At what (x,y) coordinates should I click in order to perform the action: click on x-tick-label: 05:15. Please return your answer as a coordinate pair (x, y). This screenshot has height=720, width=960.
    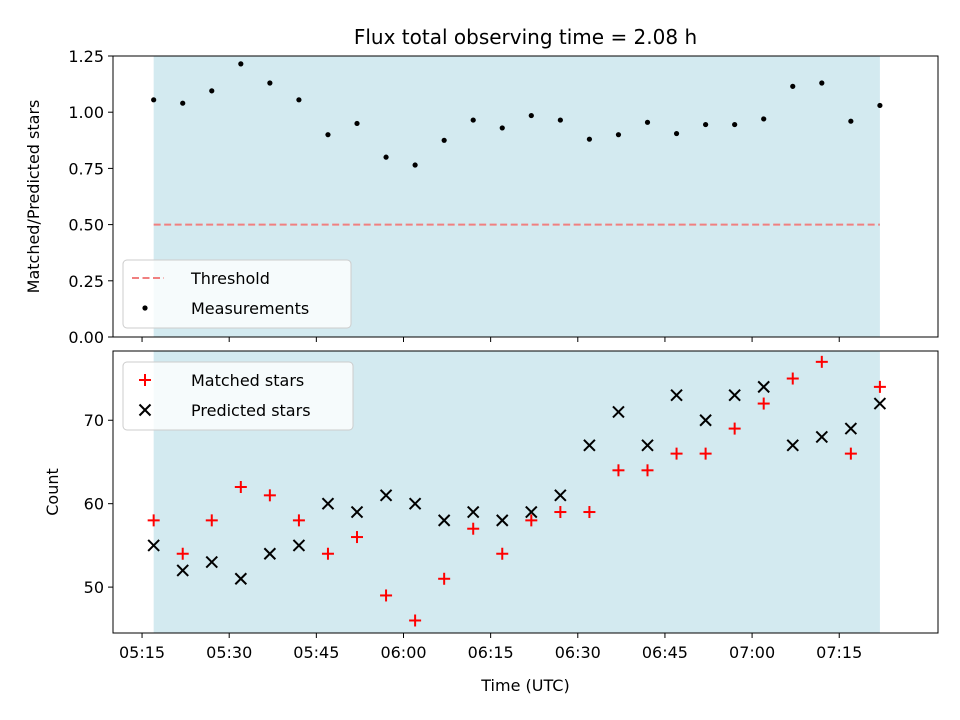
    Looking at the image, I should click on (142, 652).